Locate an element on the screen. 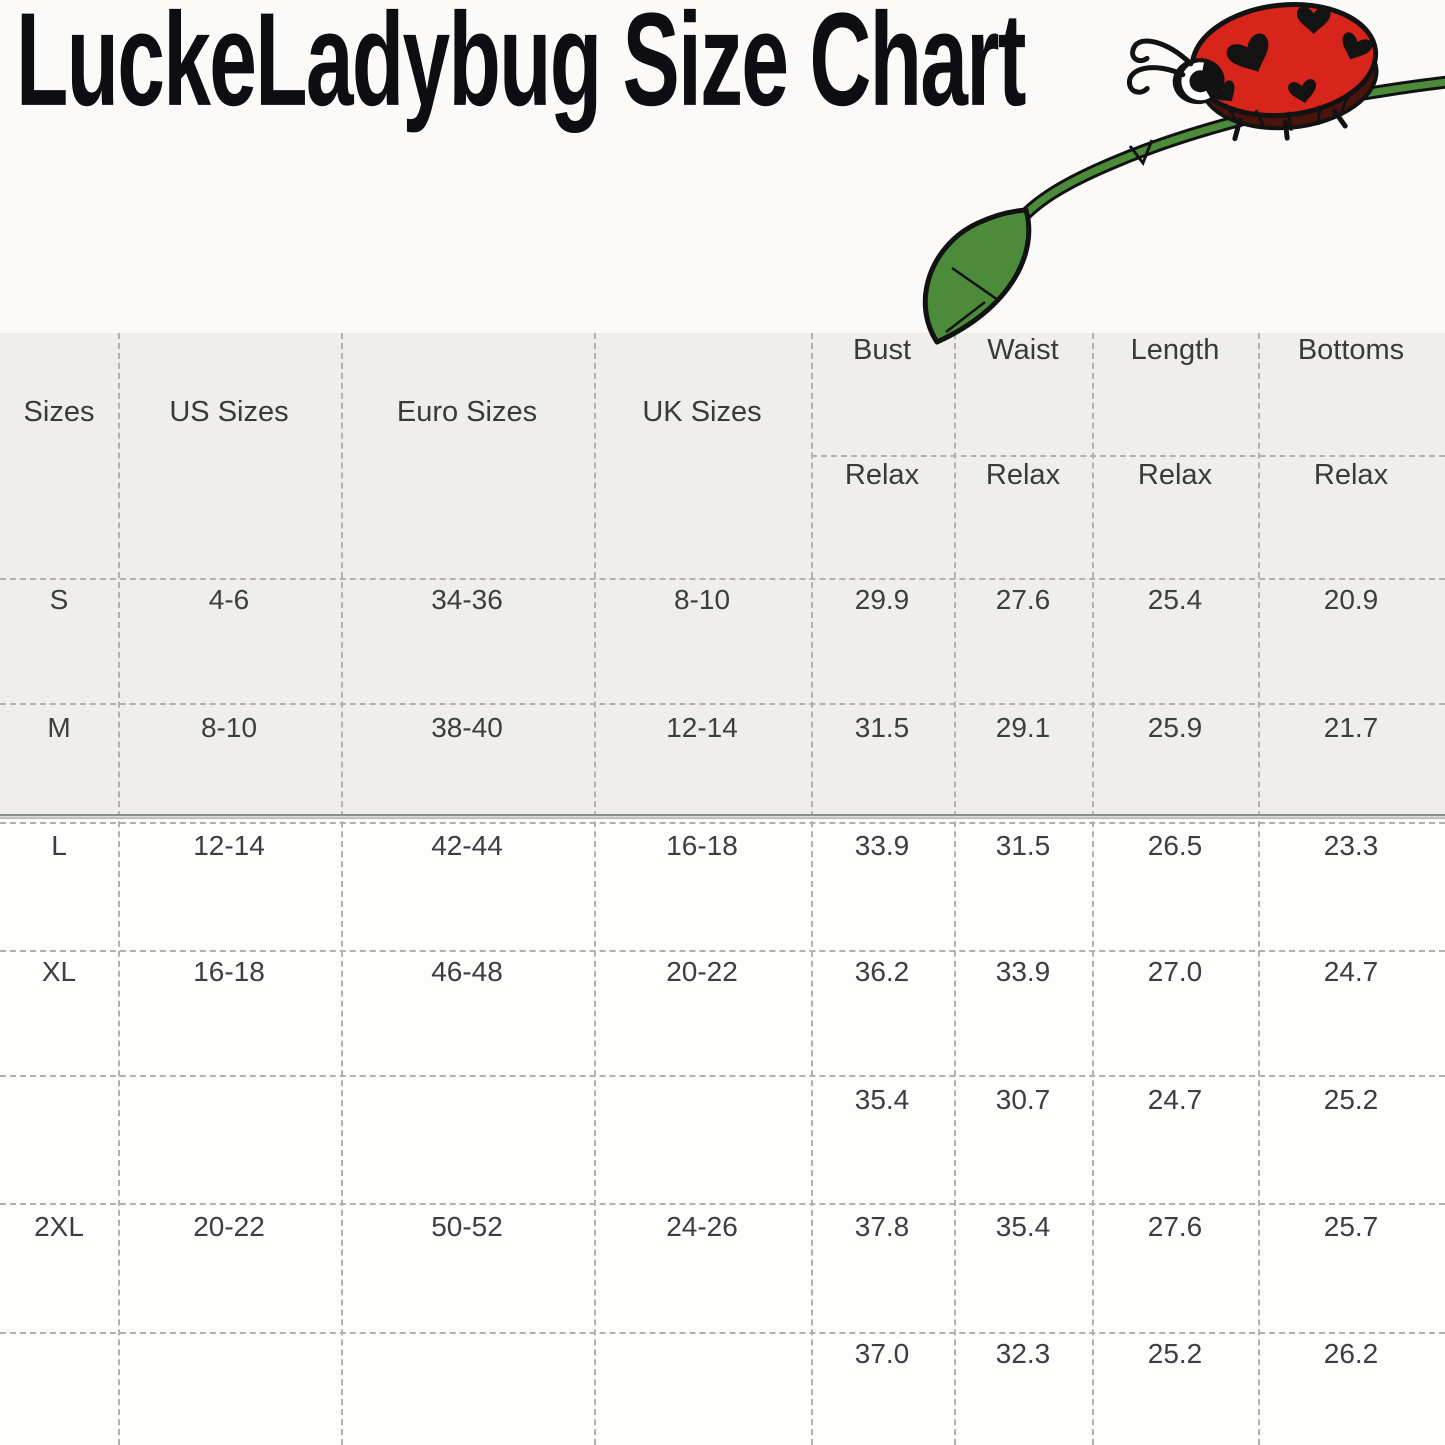 The height and width of the screenshot is (1445, 1445). col-header-length: Length is located at coordinates (1175, 350).